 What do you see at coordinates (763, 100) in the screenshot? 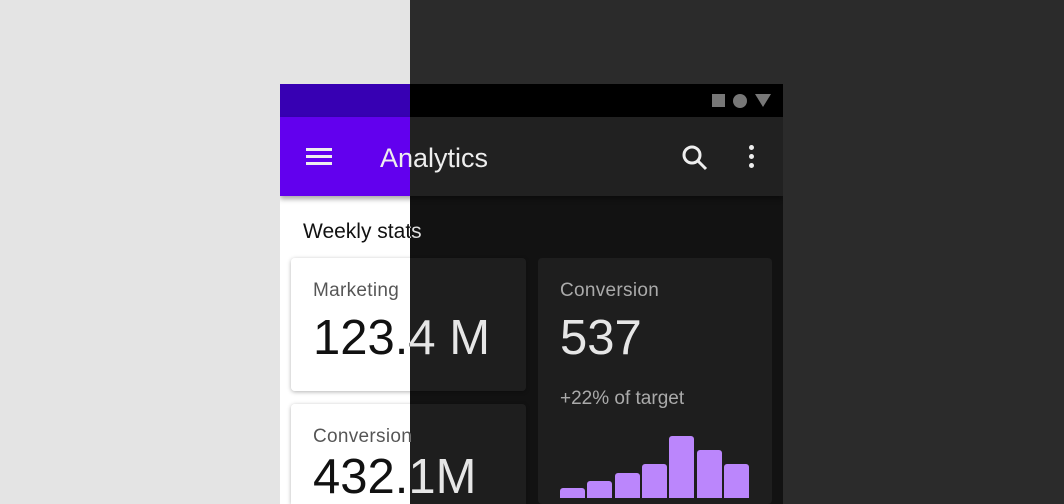
I see `triangle-icon` at bounding box center [763, 100].